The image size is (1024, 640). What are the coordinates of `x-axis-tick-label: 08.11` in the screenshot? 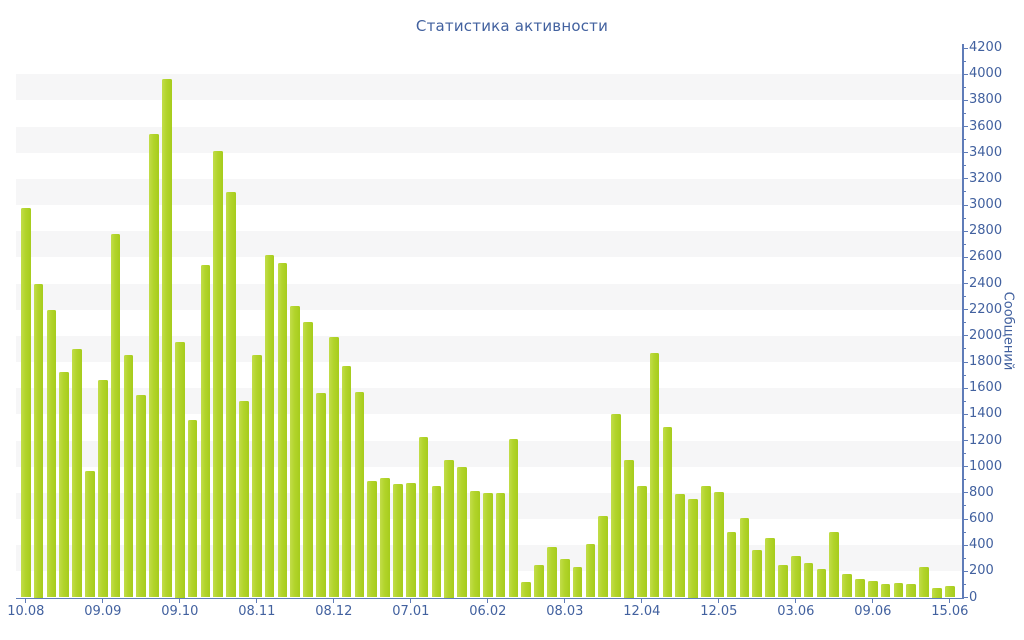 It's located at (257, 611).